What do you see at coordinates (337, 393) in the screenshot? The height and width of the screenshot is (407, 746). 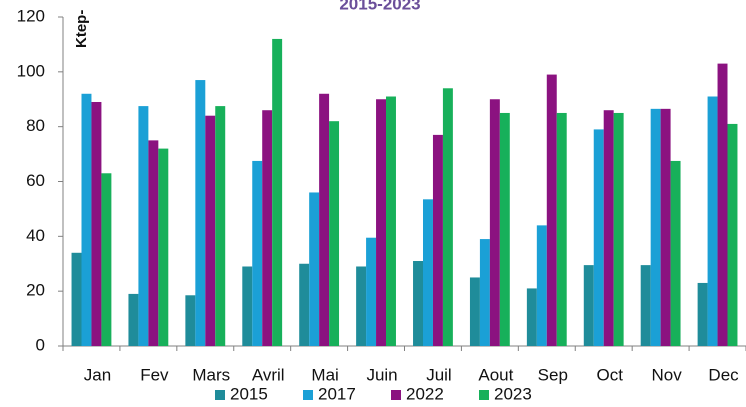 I see `legend-label: 2017` at bounding box center [337, 393].